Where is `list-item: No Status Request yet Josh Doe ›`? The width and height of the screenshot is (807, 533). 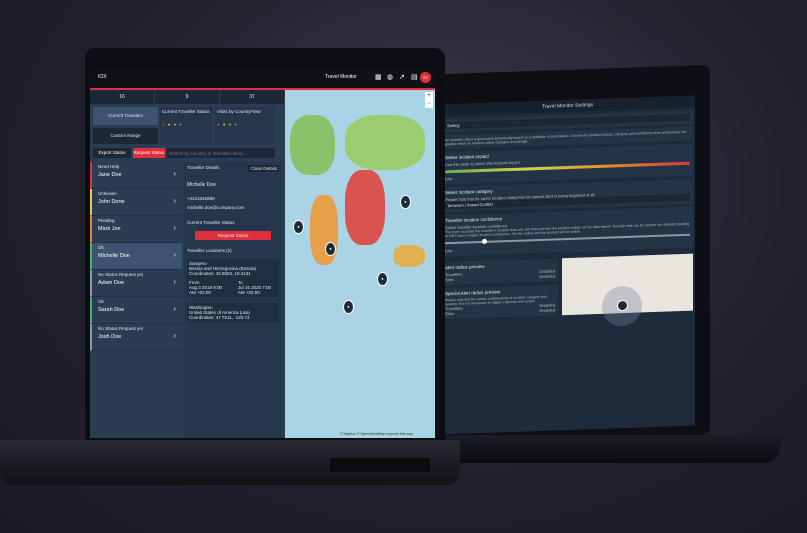
list-item: No Status Request yet Josh Doe › is located at coordinates (136, 337).